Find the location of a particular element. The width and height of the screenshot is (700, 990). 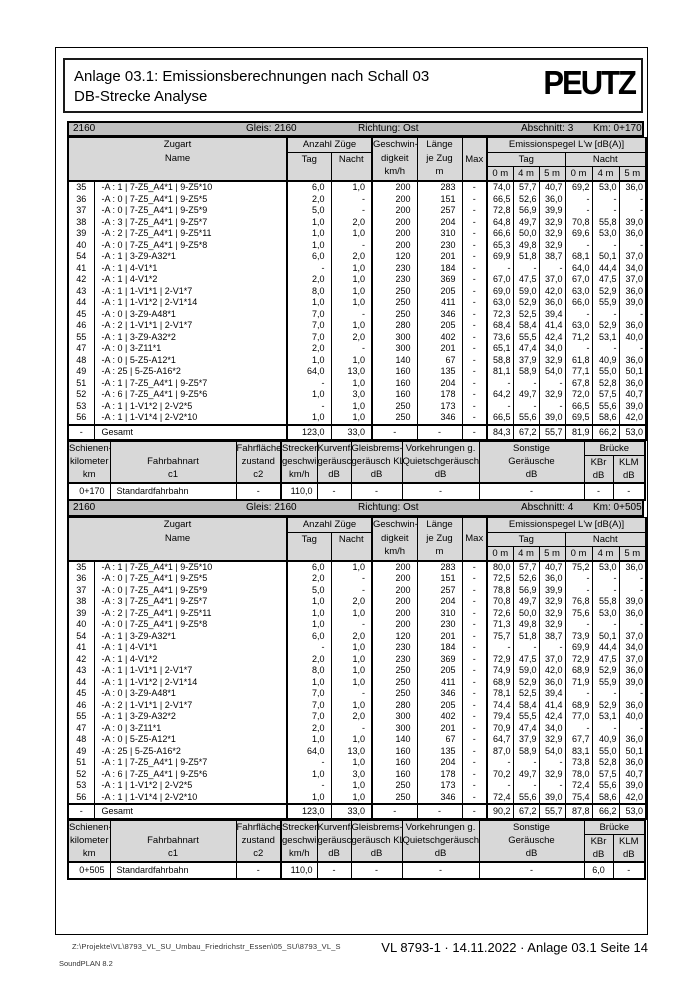

cell: -A : 1 | 1-V1*2 | 2-V1*14 is located at coordinates (190, 682).